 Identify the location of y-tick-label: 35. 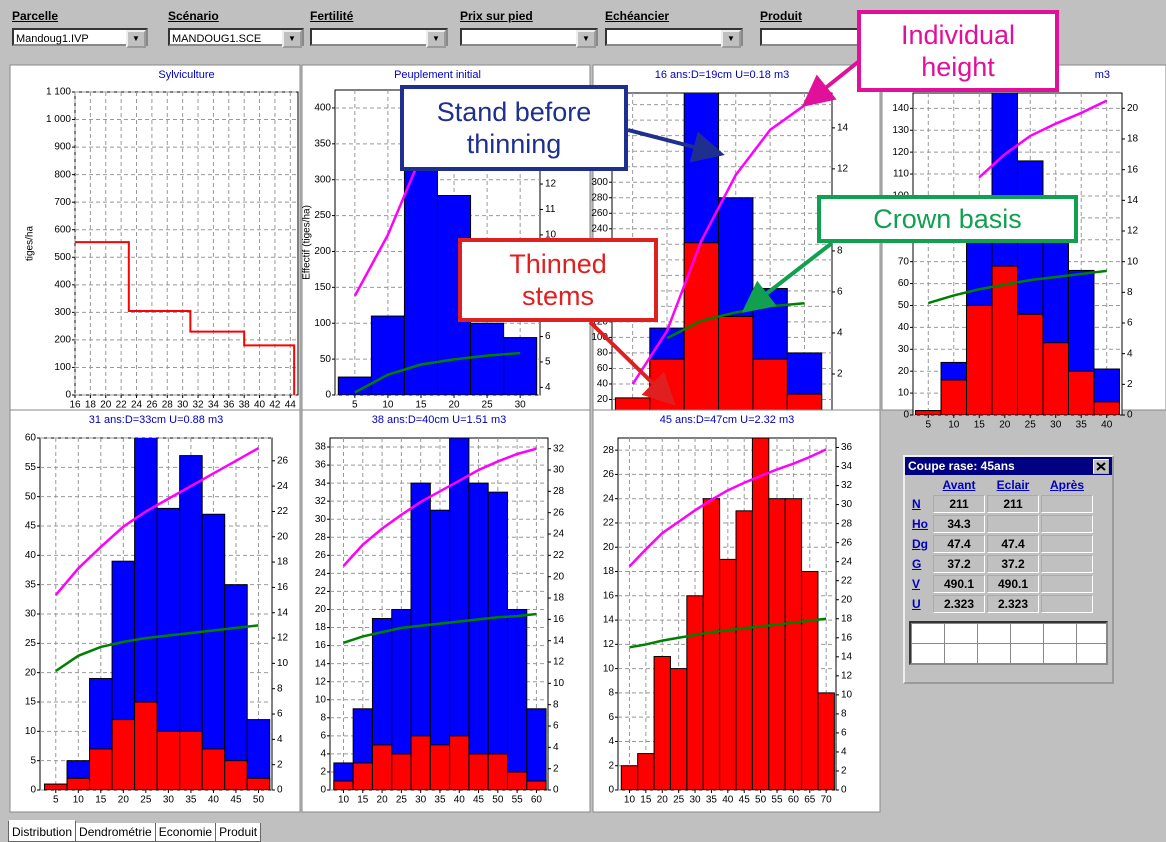
(31, 584).